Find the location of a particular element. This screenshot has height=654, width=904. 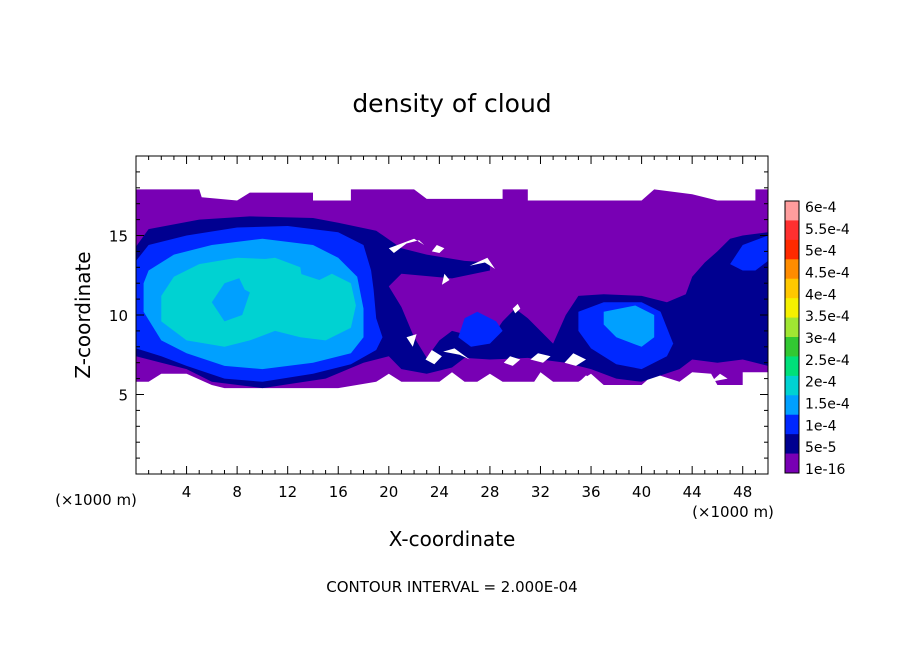

chart-title: density of cloud is located at coordinates (451, 103).